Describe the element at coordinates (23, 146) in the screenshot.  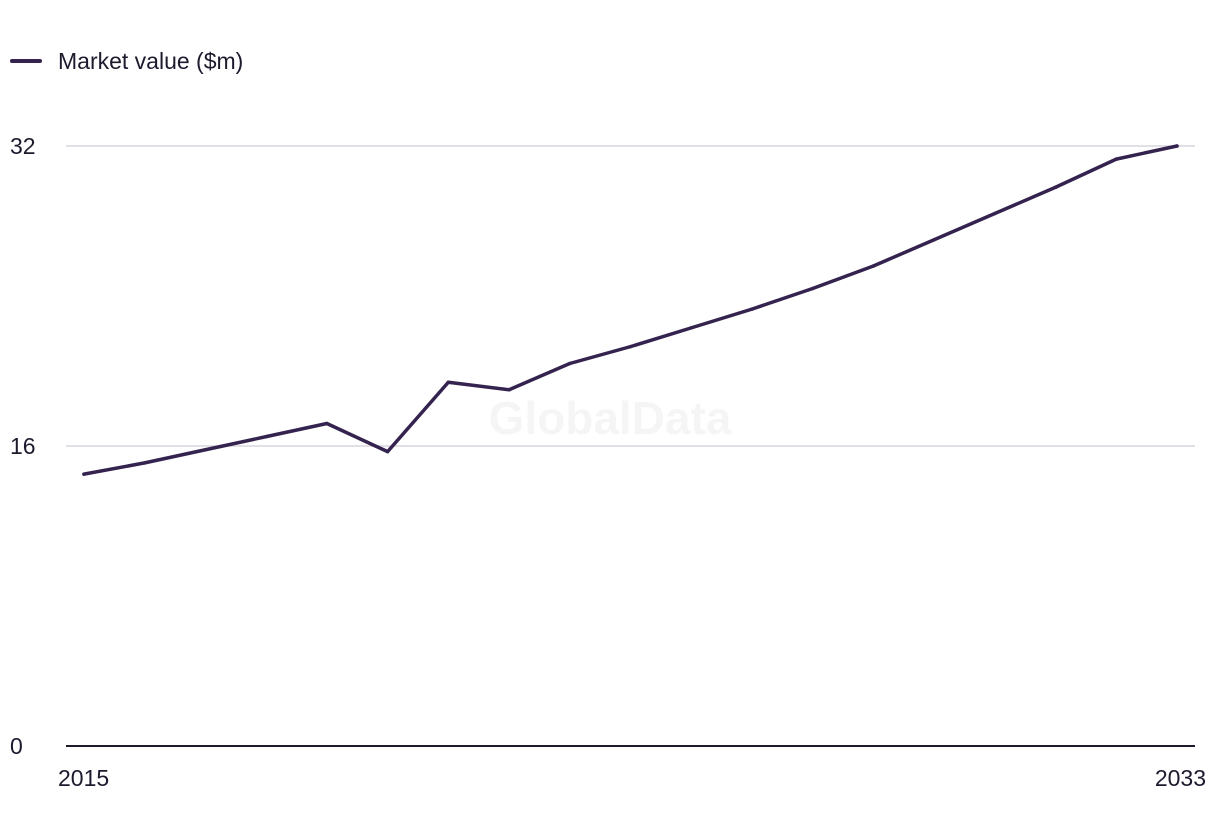
I see `y-tick-label: 32` at that location.